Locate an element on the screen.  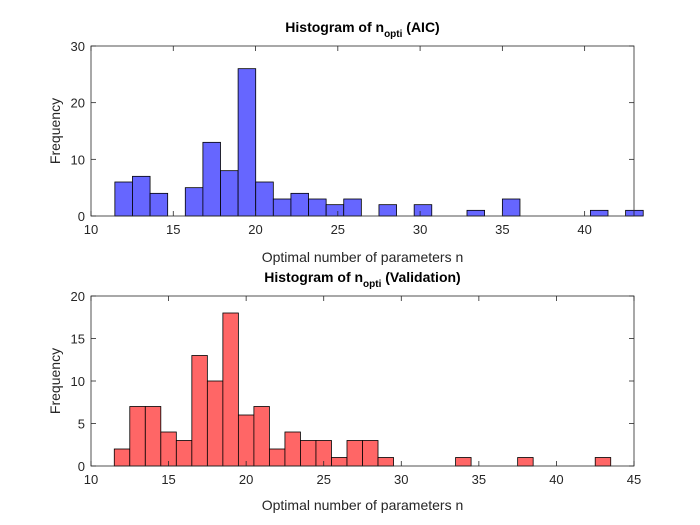
chart-title-suffix: (AIC) is located at coordinates (420, 27).